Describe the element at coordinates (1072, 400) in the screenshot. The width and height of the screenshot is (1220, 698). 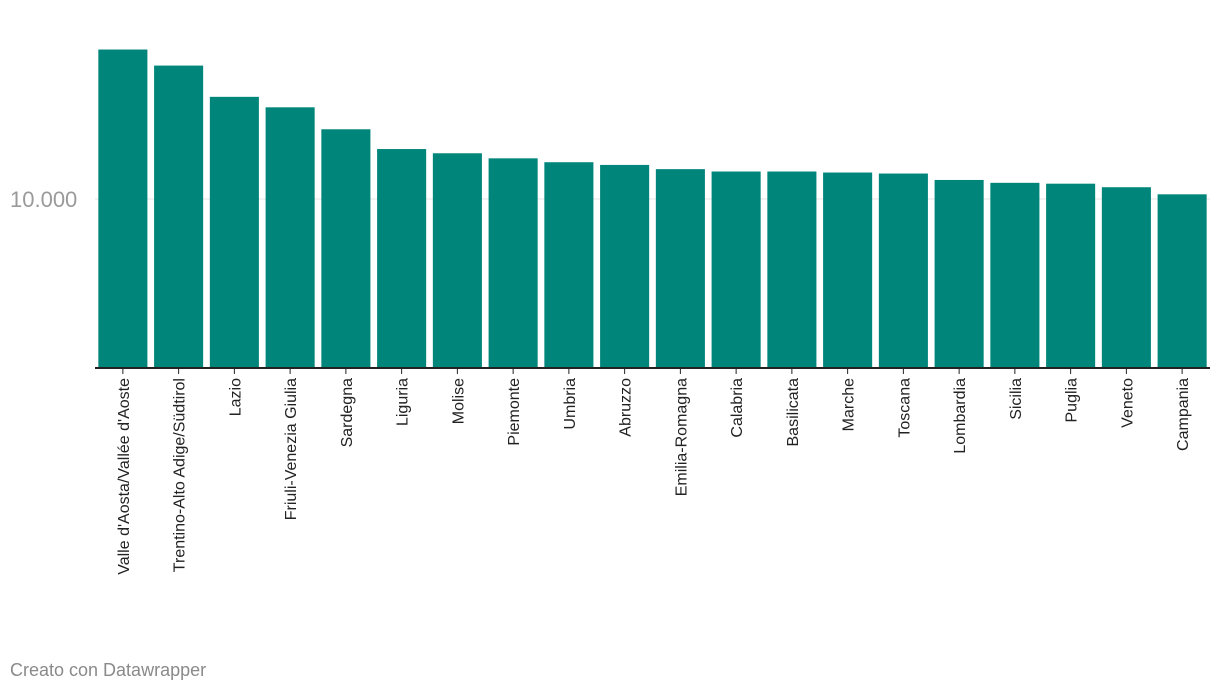
I see `category-label-17: Puglia` at that location.